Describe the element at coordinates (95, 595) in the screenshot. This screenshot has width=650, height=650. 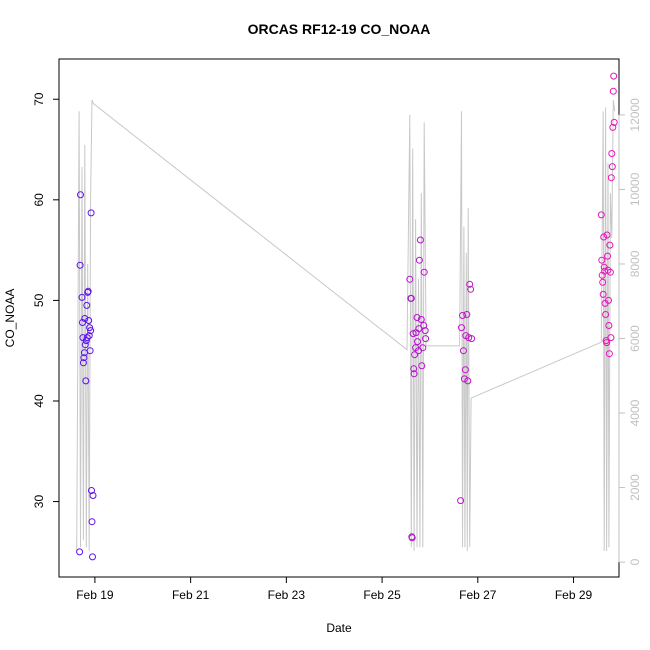
I see `x-tick-label: Feb 19` at that location.